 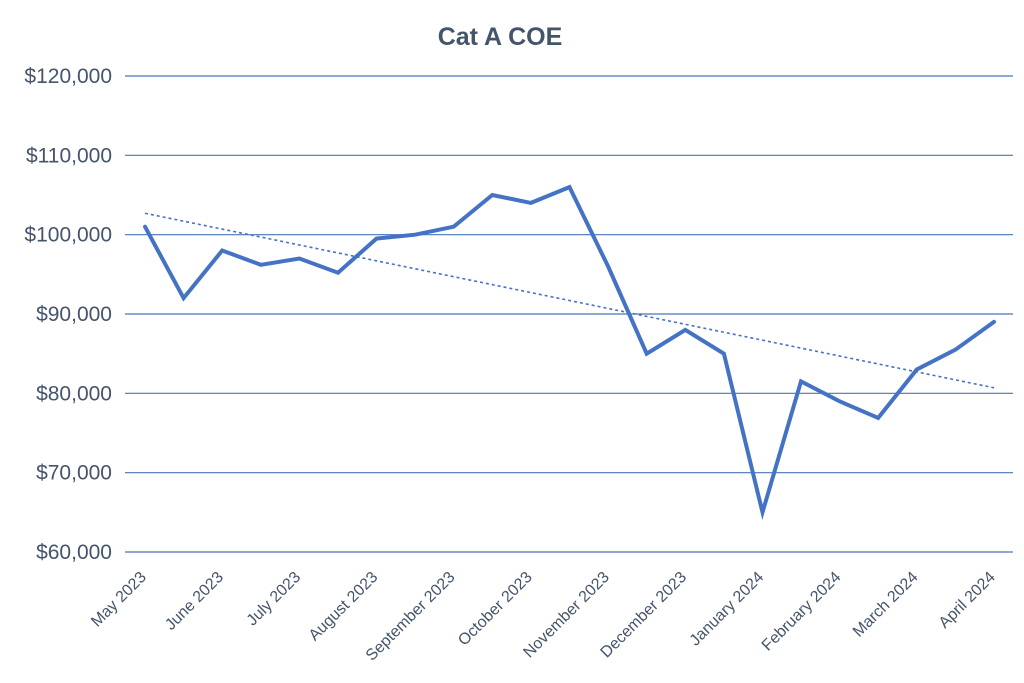 I want to click on x-tick-label: July 2023, so click(x=274, y=599).